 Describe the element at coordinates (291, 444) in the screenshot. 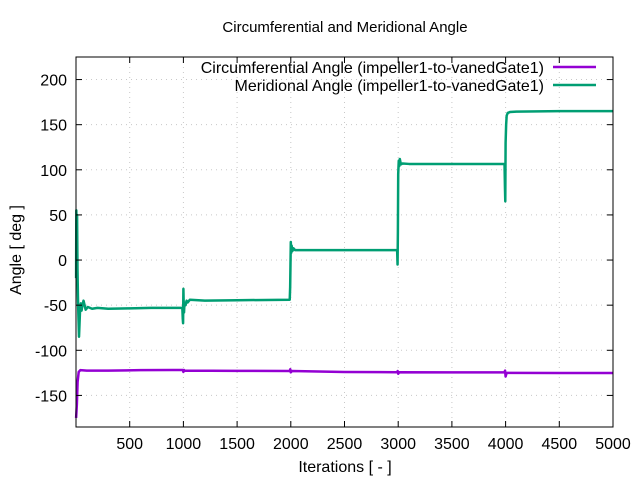

I see `x-tick-label: 2000` at that location.